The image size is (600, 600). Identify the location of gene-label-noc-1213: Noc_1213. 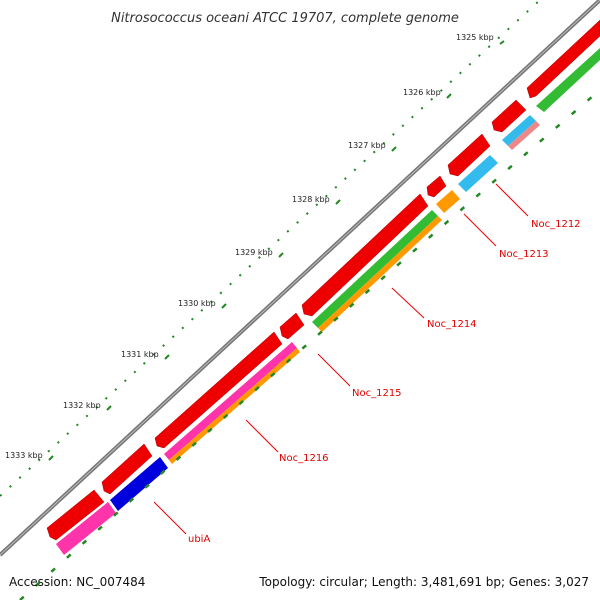
(524, 254).